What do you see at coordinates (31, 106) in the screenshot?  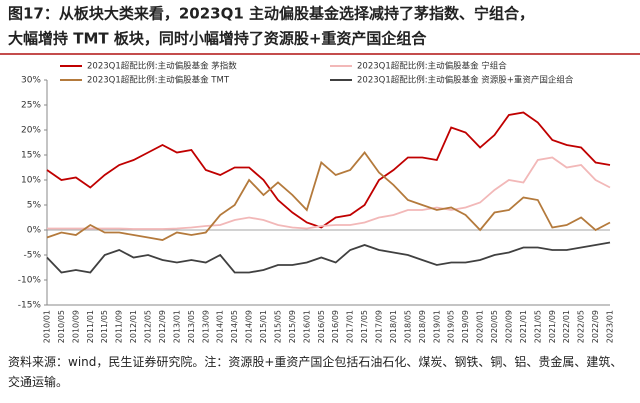 I see `y-tick-label: 25%` at bounding box center [31, 106].